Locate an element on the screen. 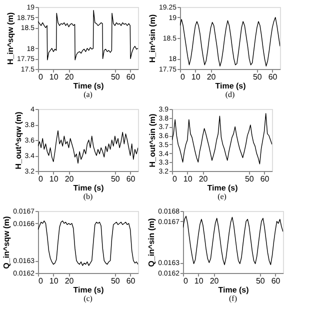 The width and height of the screenshot is (320, 320). text: (e) is located at coordinates (222, 196).